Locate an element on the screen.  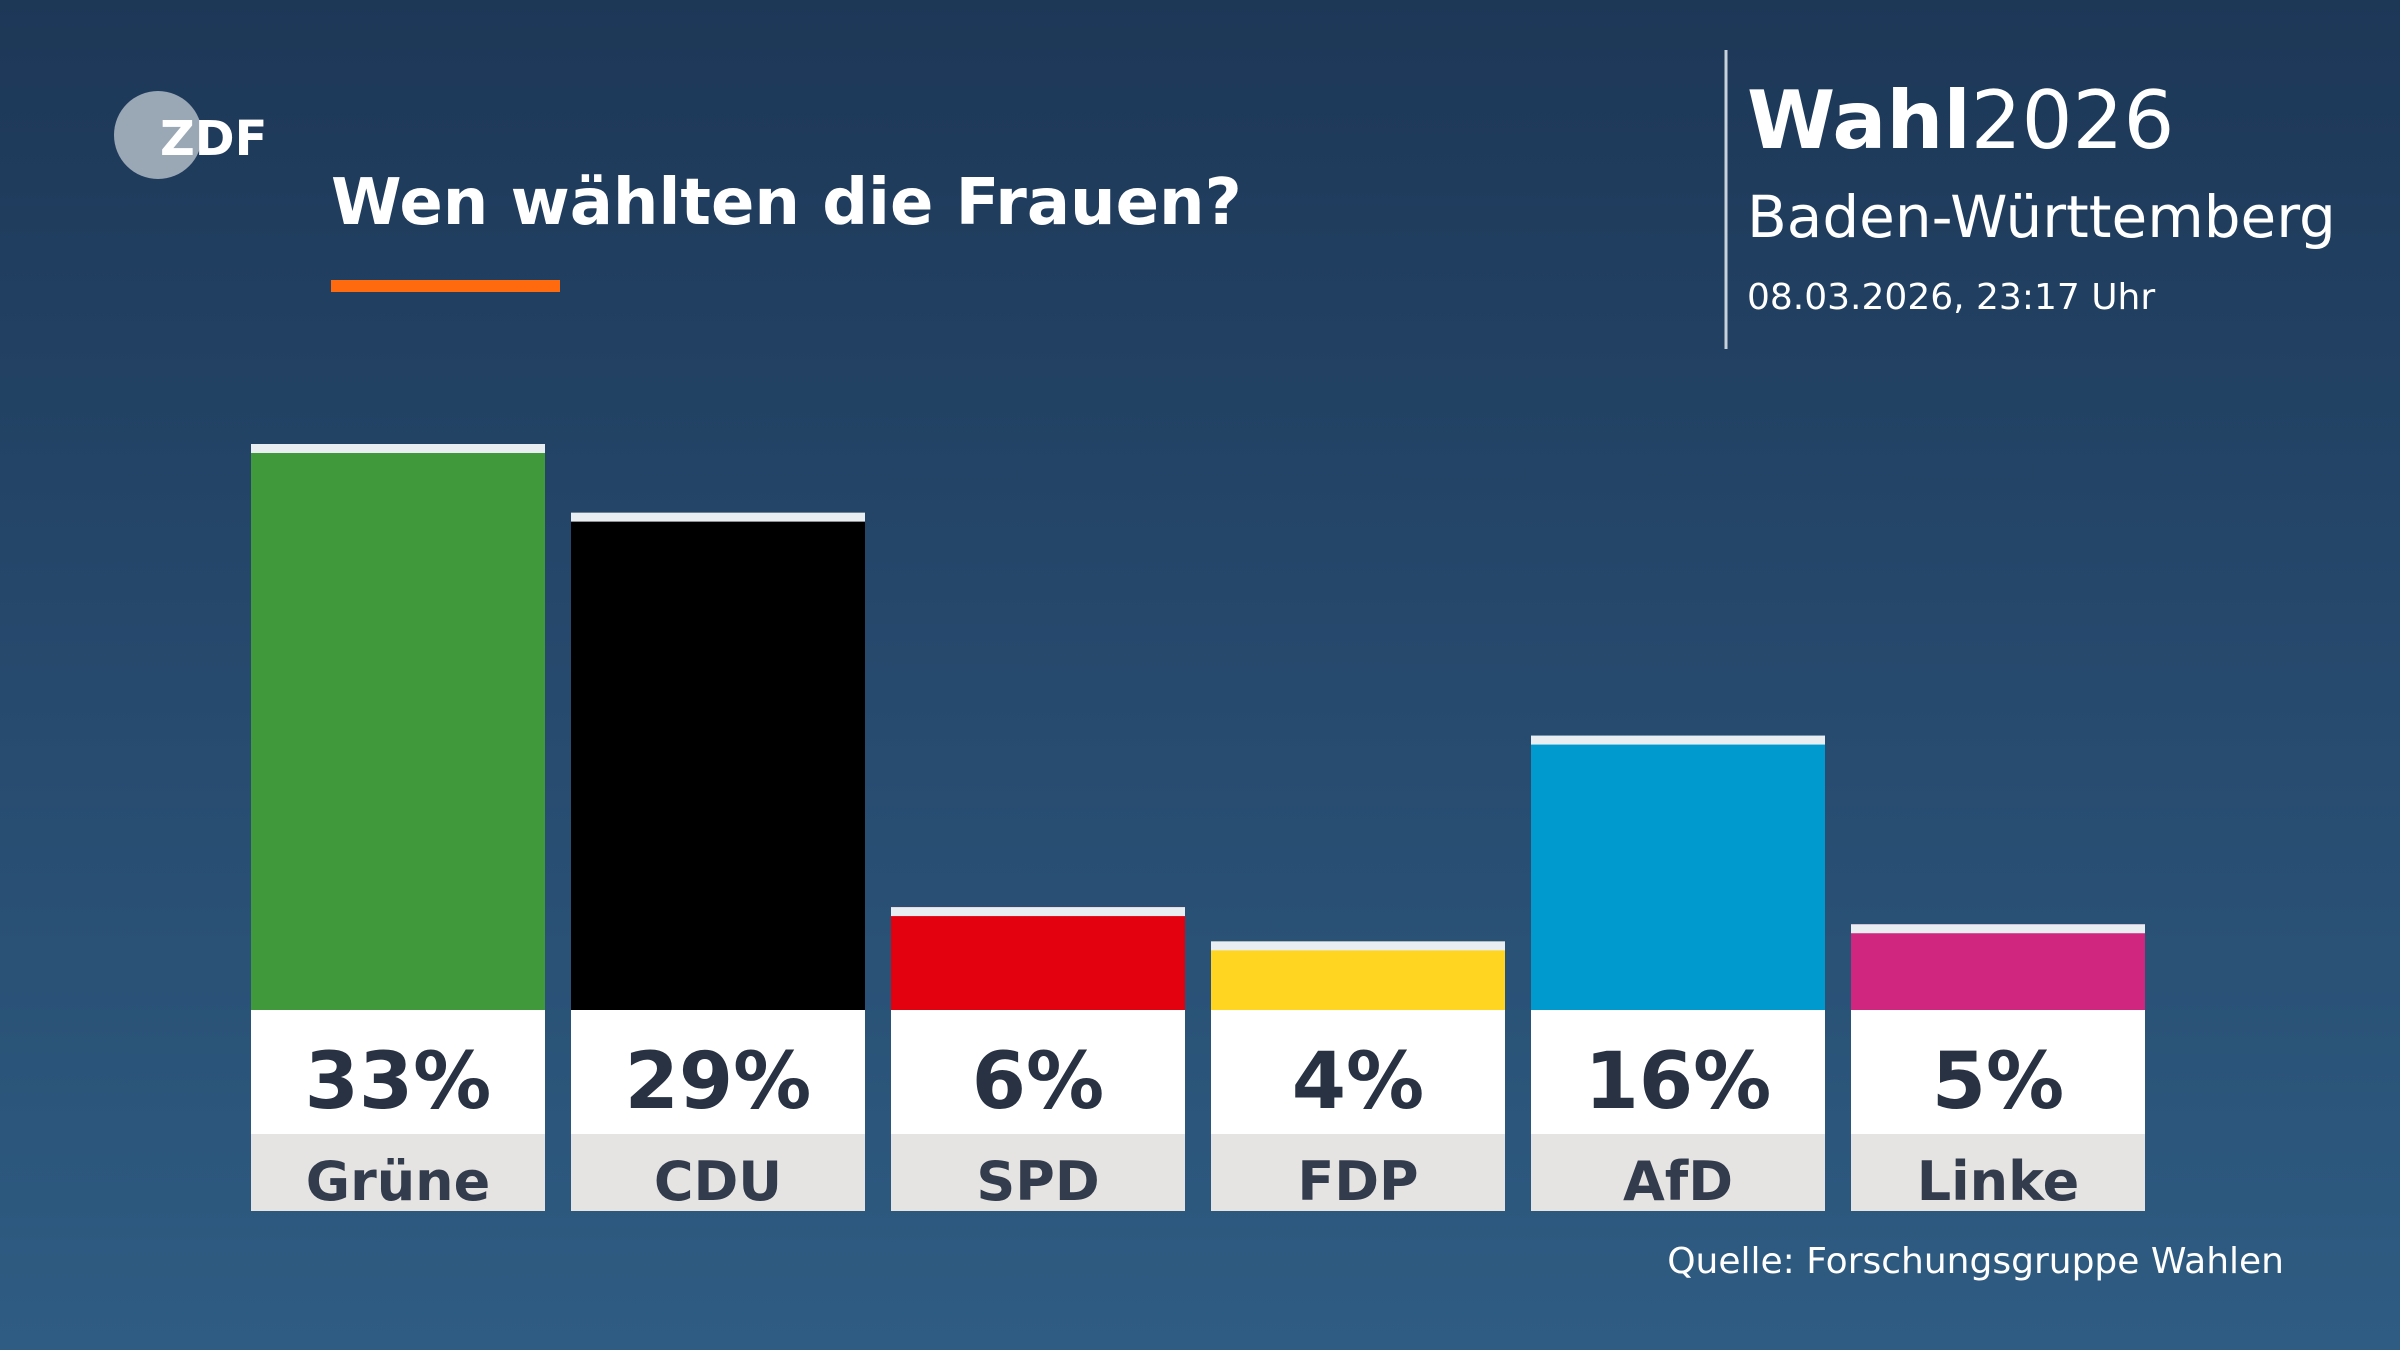
timestamp: 08.03.2026, 23:17 Uhr is located at coordinates (1951, 297).